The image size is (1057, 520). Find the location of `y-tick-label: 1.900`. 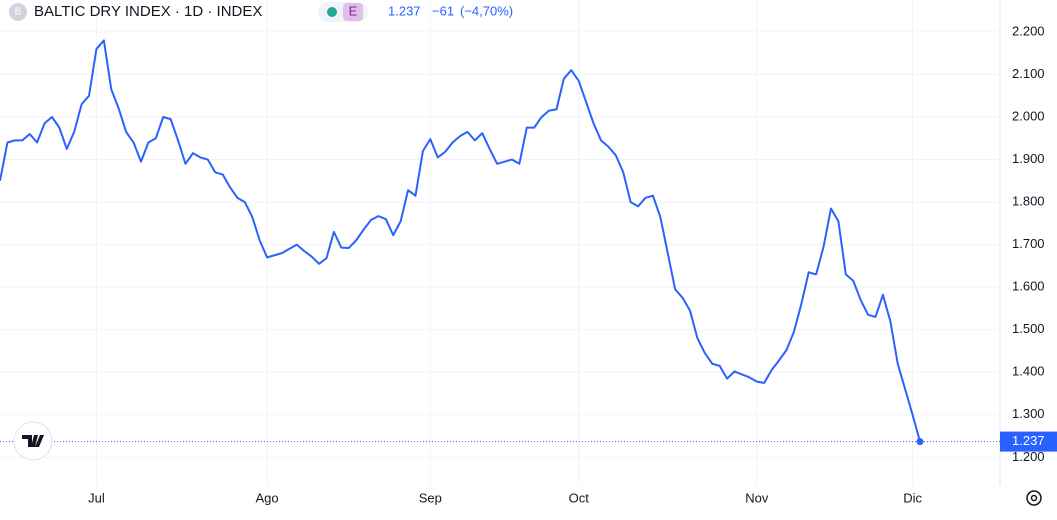

y-tick-label: 1.900 is located at coordinates (1028, 158).